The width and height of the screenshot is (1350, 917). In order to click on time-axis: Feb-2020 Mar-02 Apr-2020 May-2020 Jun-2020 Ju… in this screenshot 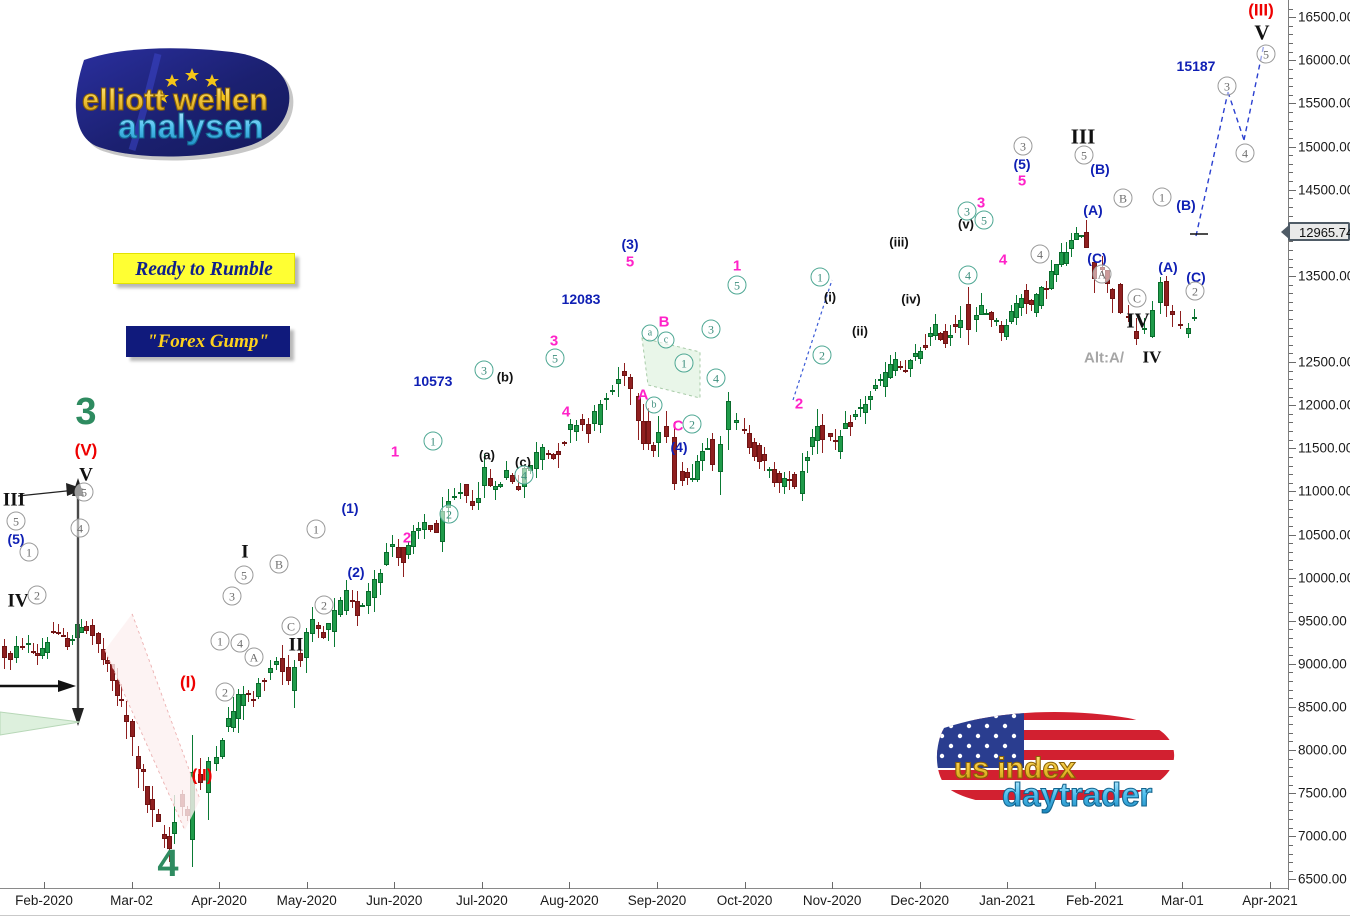, I will do `click(649, 899)`.